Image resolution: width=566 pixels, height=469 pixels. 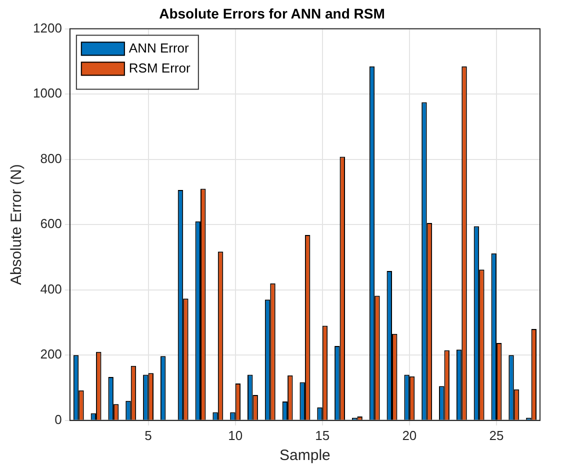 I want to click on y-tick-label: 1000, so click(x=47, y=93).